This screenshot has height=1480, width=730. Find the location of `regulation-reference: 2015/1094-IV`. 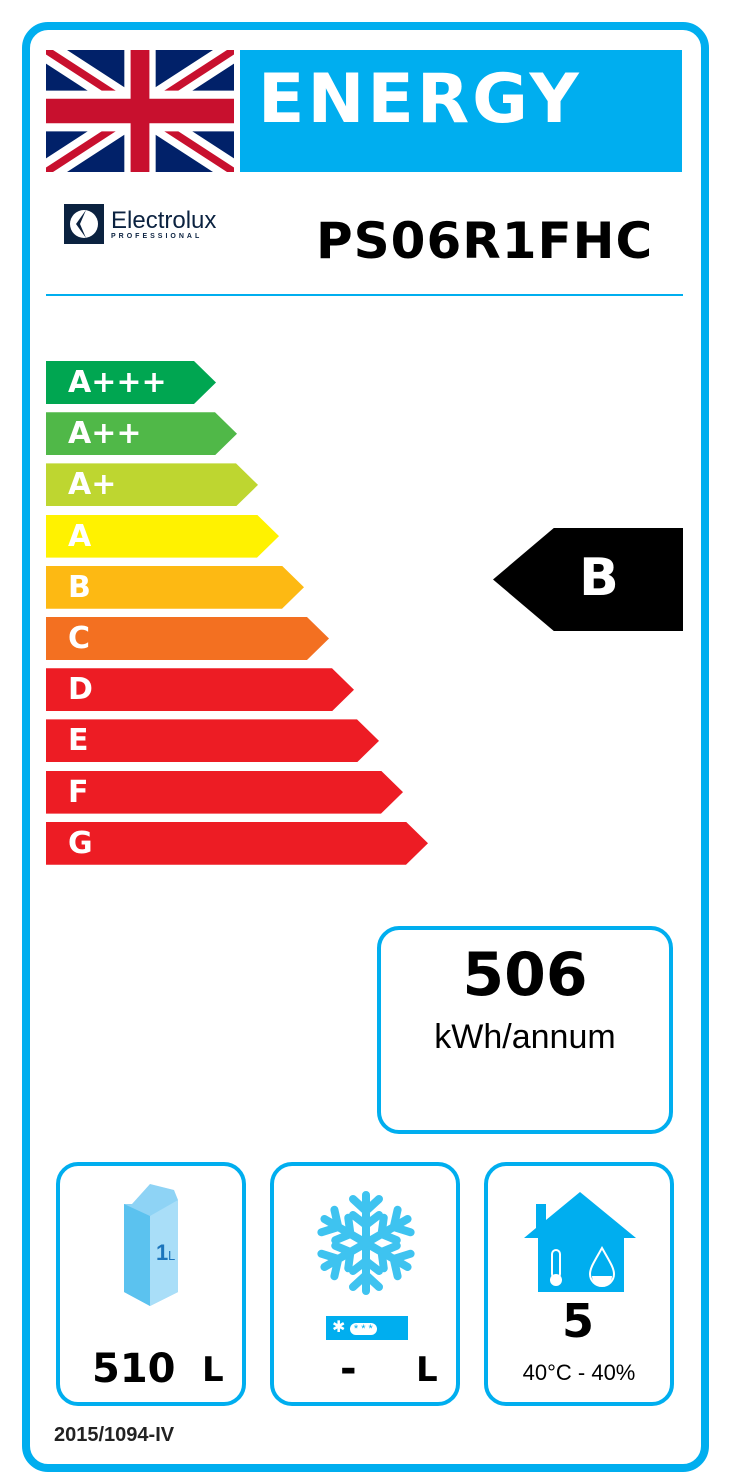

regulation-reference: 2015/1094-IV is located at coordinates (114, 1435).